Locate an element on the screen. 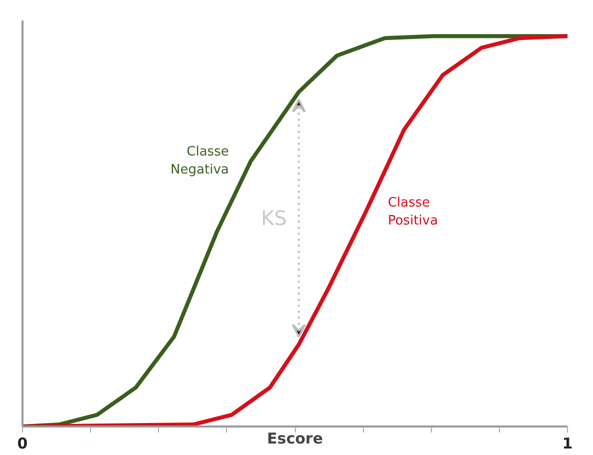 The height and width of the screenshot is (455, 593). series-label: Classe Negativa is located at coordinates (199, 161).